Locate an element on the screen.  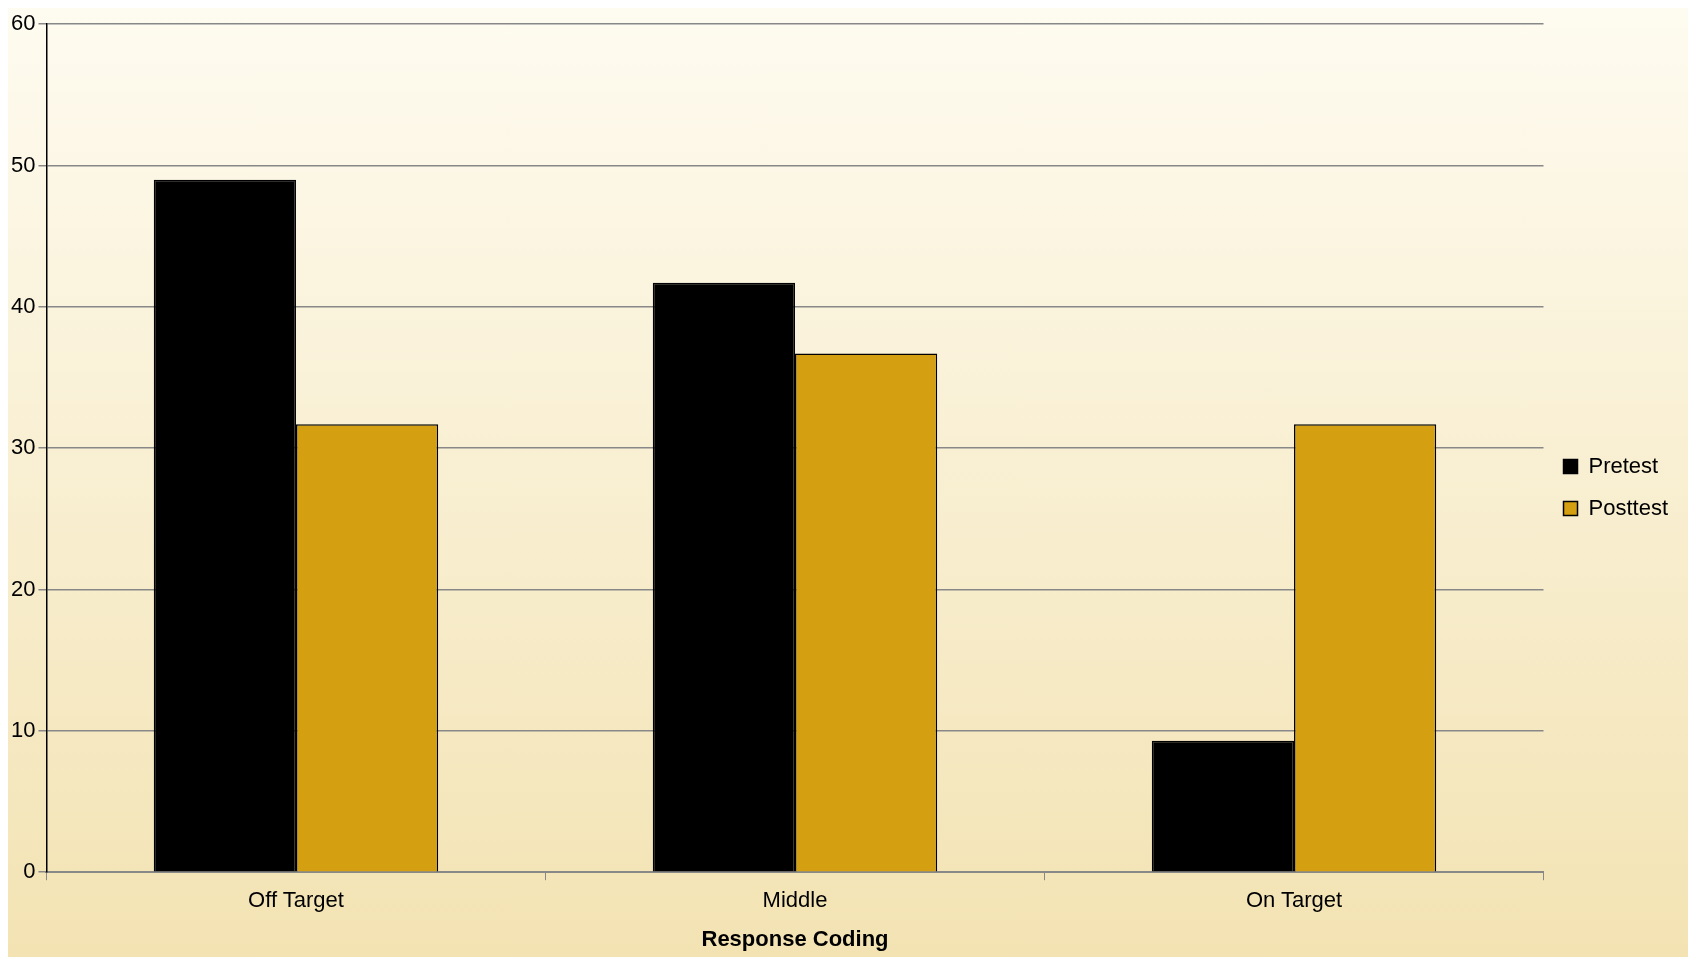
x-tick-label: Off Target is located at coordinates (296, 900).